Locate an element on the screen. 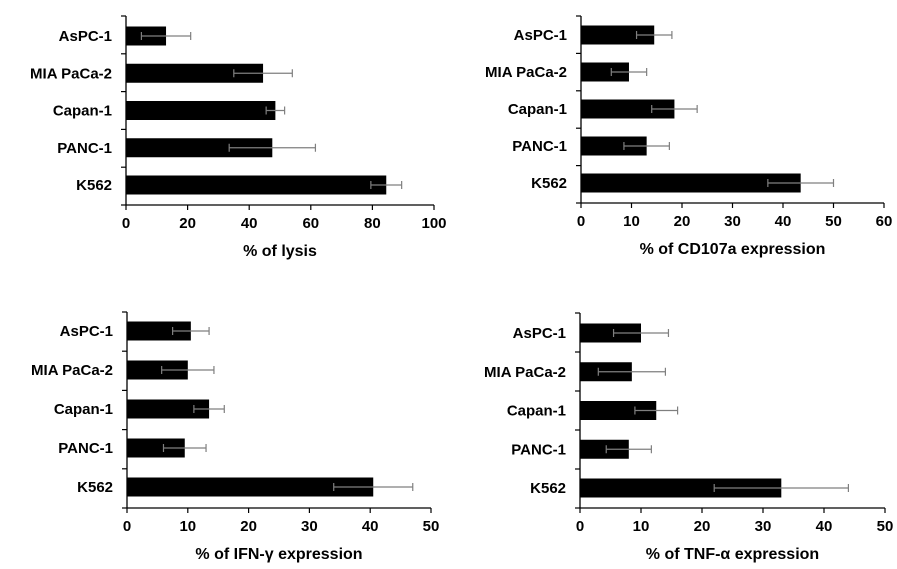  x-axis-title: % of lysis is located at coordinates (280, 251).